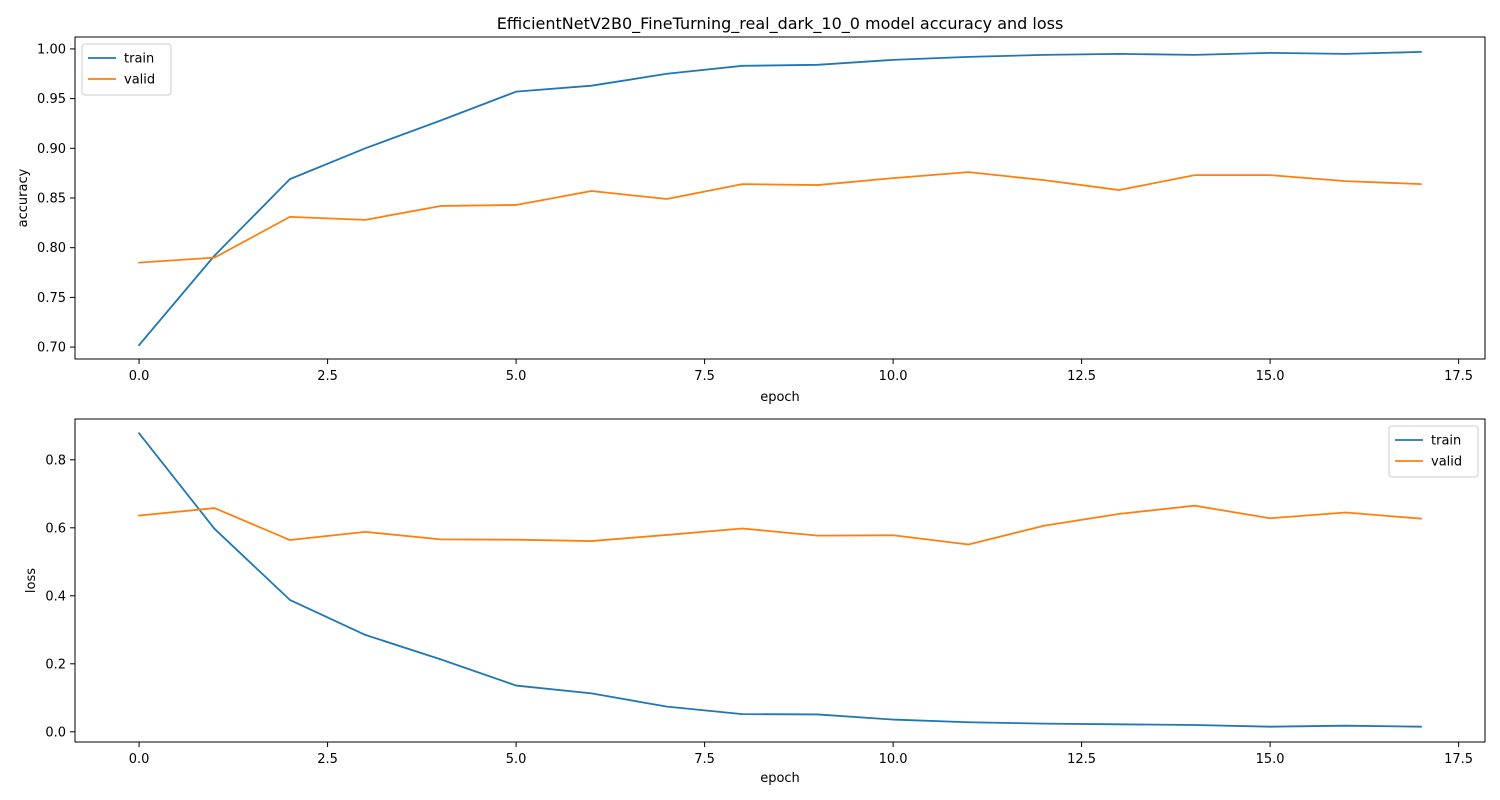  What do you see at coordinates (51, 149) in the screenshot?
I see `accuracy-y-tick-label: 0.90` at bounding box center [51, 149].